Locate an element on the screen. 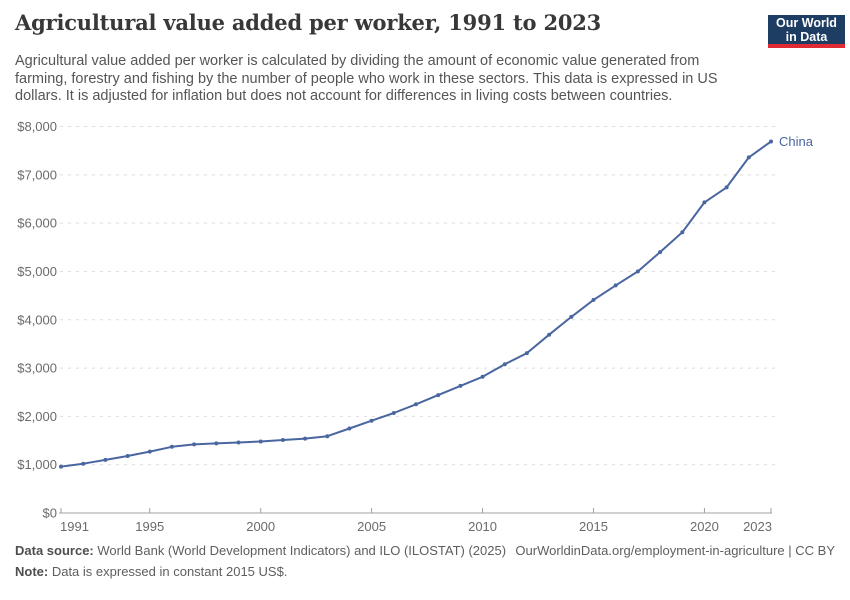 This screenshot has width=850, height=600. owid-logo: Our World in Data is located at coordinates (806, 31).